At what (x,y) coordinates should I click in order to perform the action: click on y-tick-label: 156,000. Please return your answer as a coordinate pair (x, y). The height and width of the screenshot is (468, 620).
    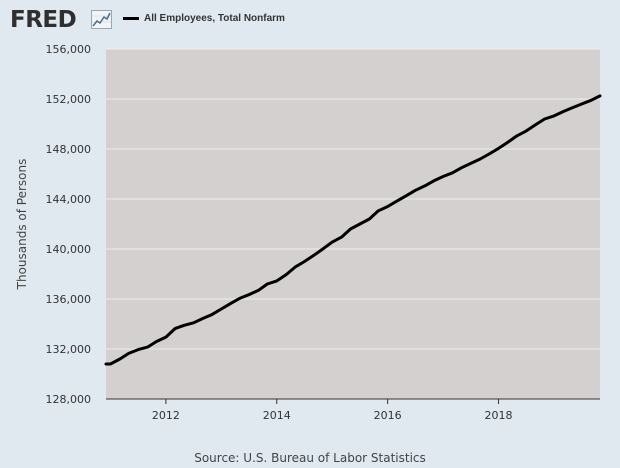
    Looking at the image, I should click on (69, 49).